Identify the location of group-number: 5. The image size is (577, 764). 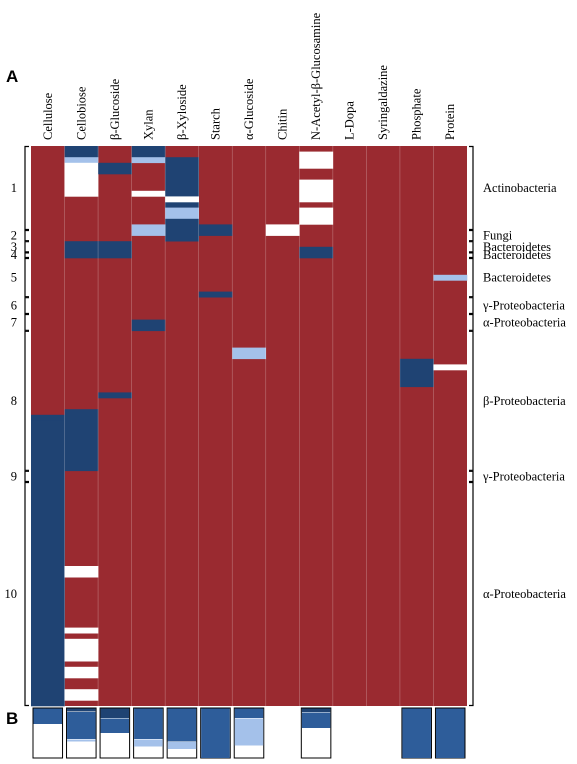
(14, 278).